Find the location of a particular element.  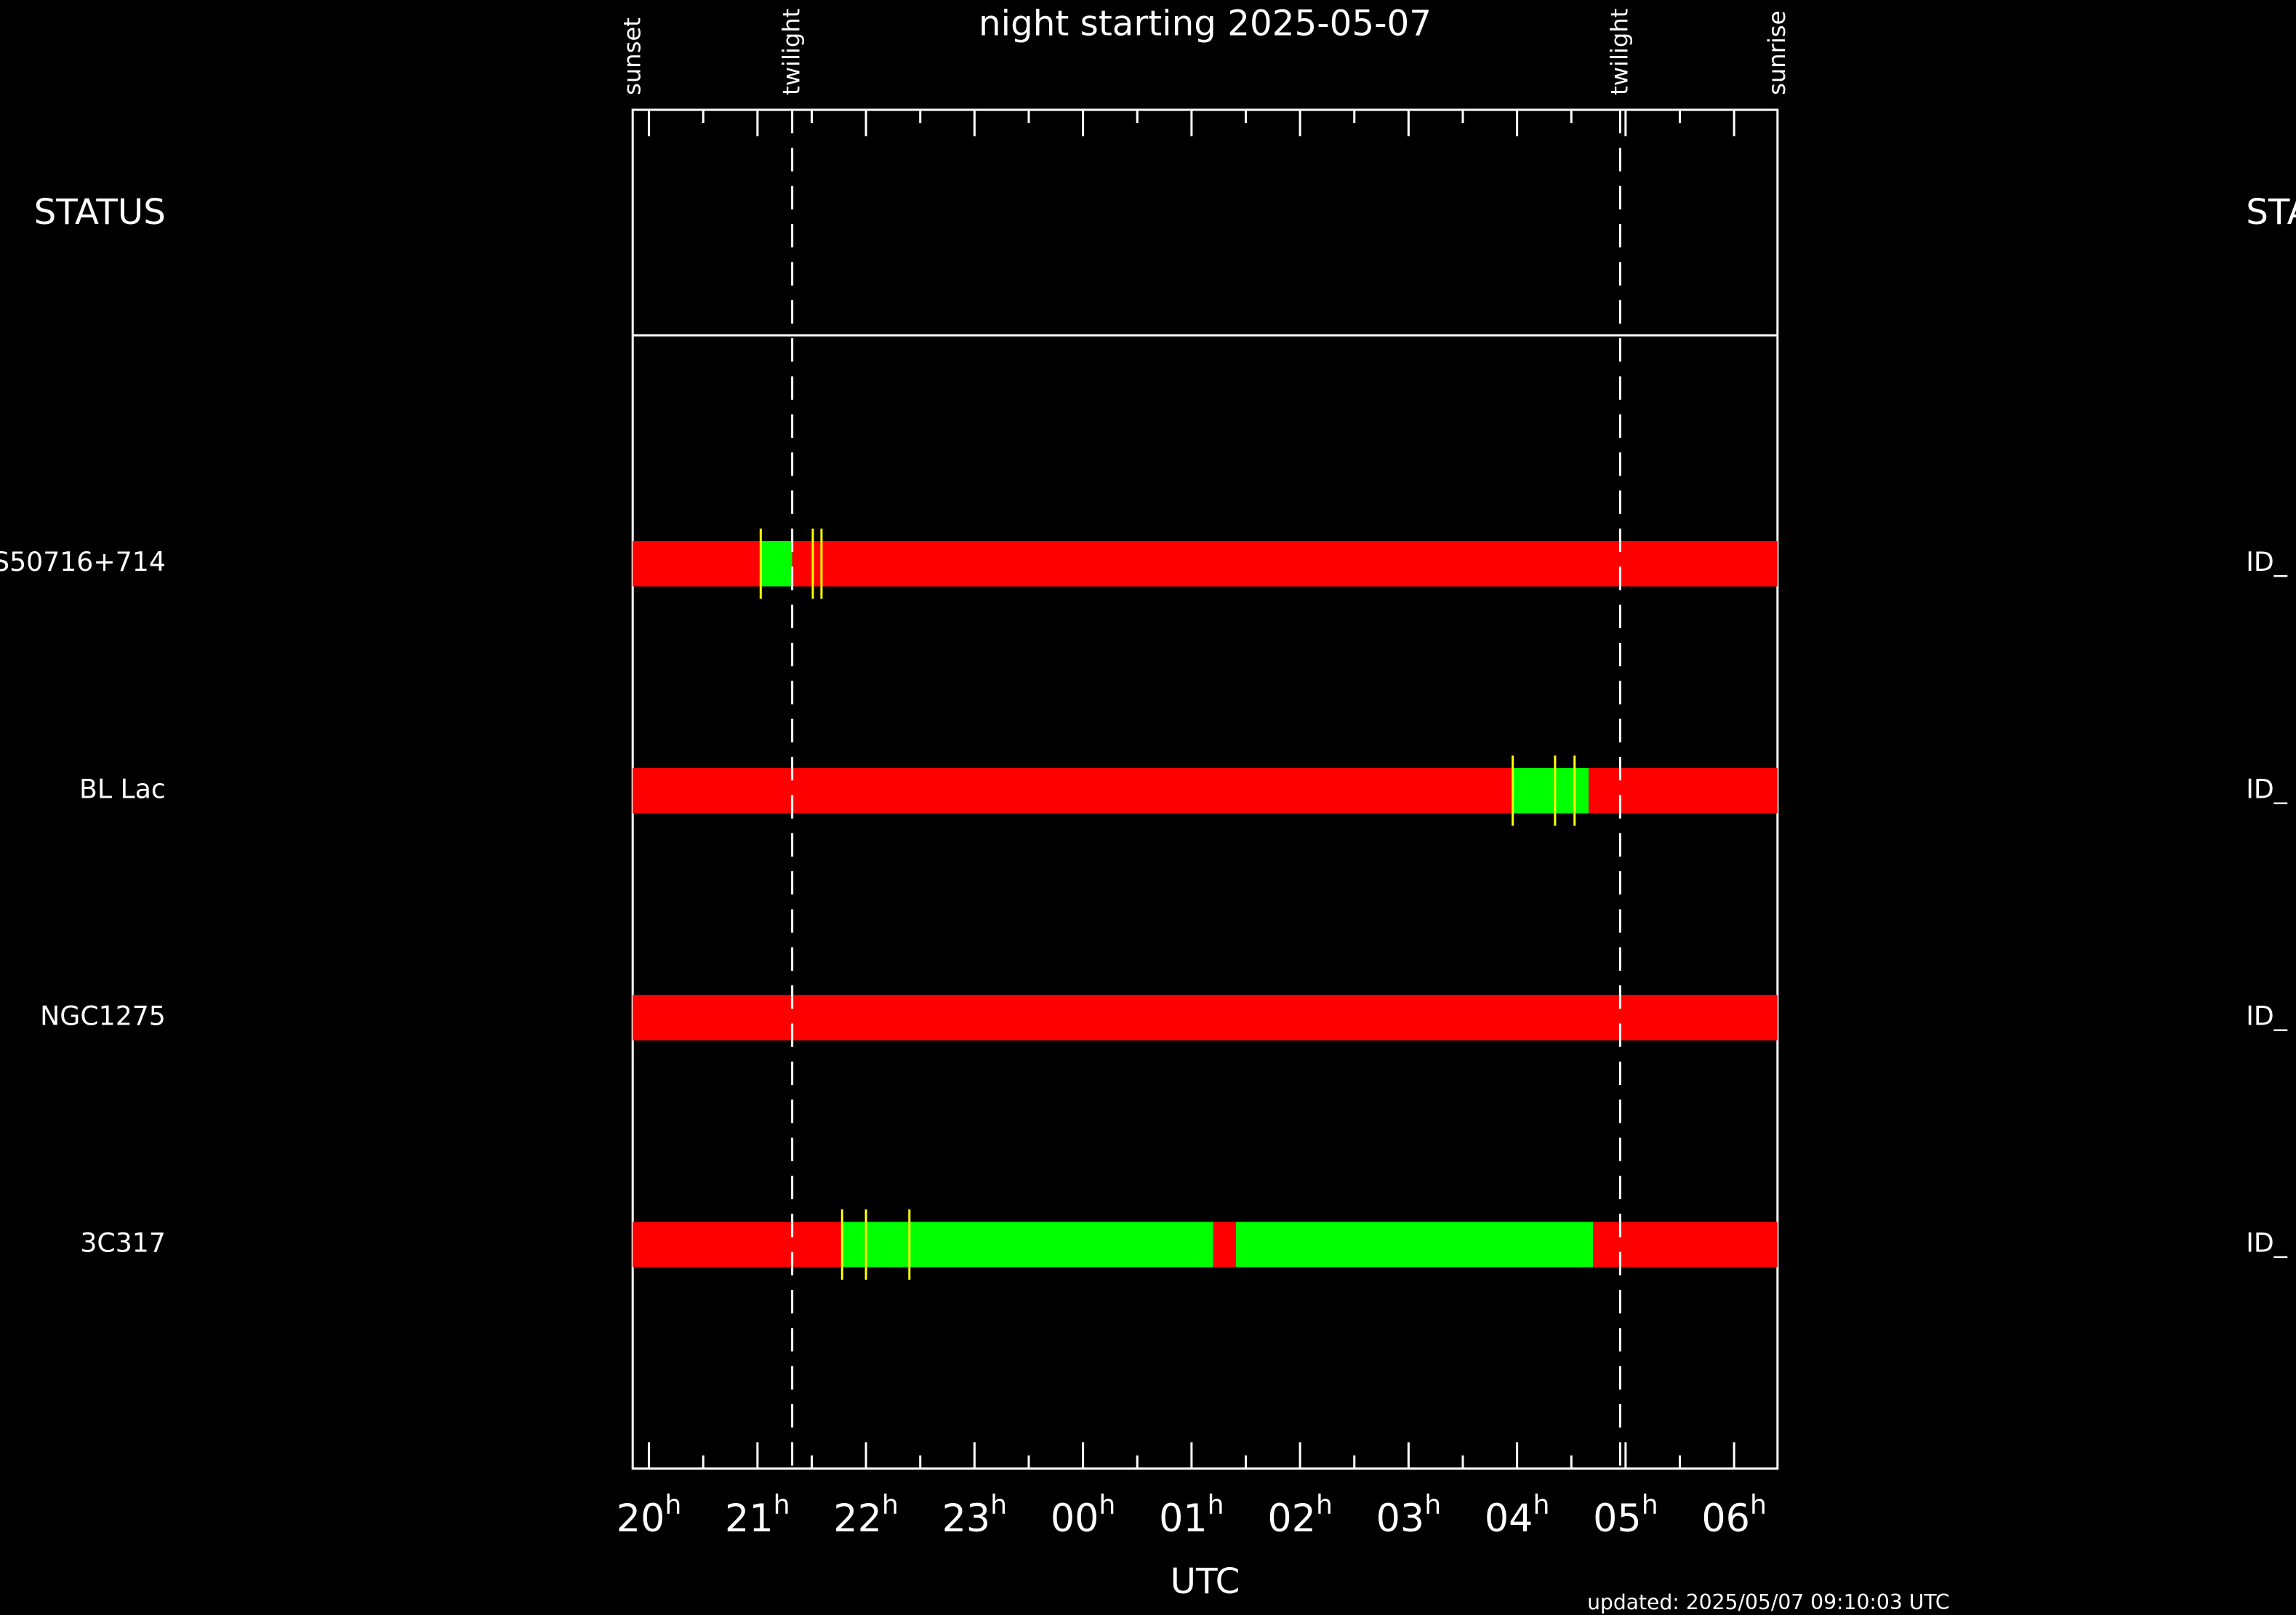

row-label: NGC1275 is located at coordinates (103, 1015).